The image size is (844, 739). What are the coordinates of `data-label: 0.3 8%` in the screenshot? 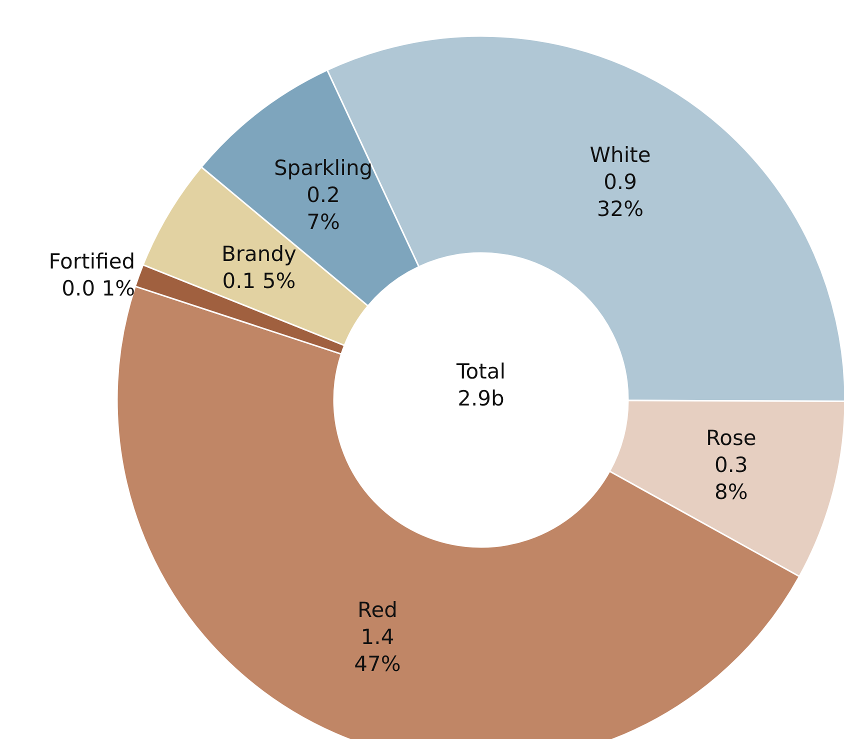 It's located at (731, 478).